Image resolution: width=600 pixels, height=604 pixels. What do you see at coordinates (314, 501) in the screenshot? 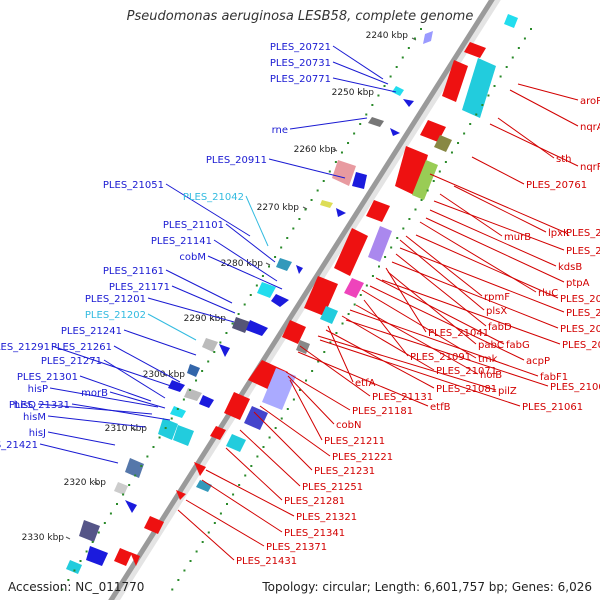
I see `gene-label-ples-21281: PLES_21281` at bounding box center [314, 501].